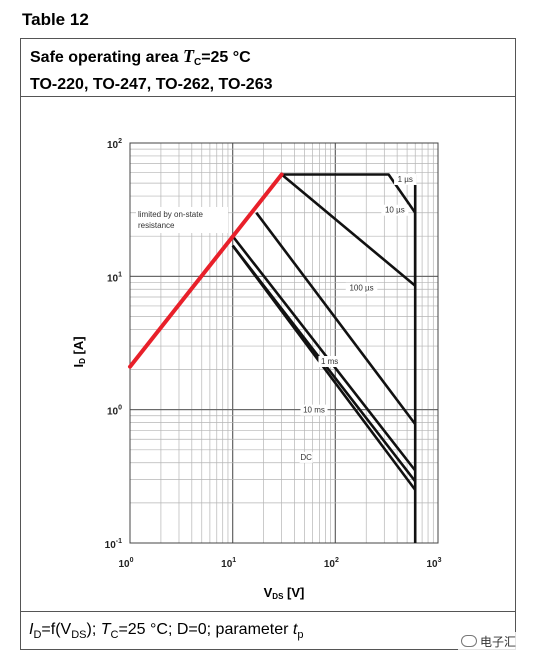 This screenshot has width=536, height=669. What do you see at coordinates (331, 563) in the screenshot?
I see `x-tick-label: 10²` at bounding box center [331, 563].